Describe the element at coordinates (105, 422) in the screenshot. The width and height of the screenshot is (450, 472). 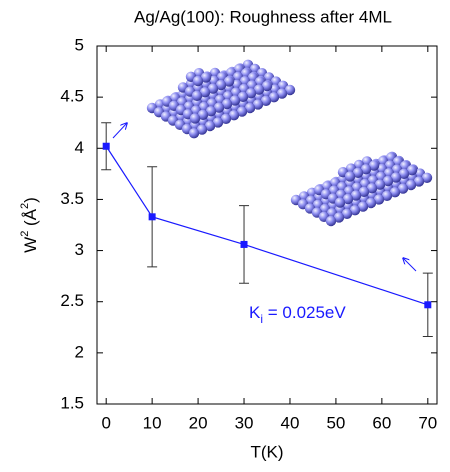
I see `x-tick-label: 0` at that location.